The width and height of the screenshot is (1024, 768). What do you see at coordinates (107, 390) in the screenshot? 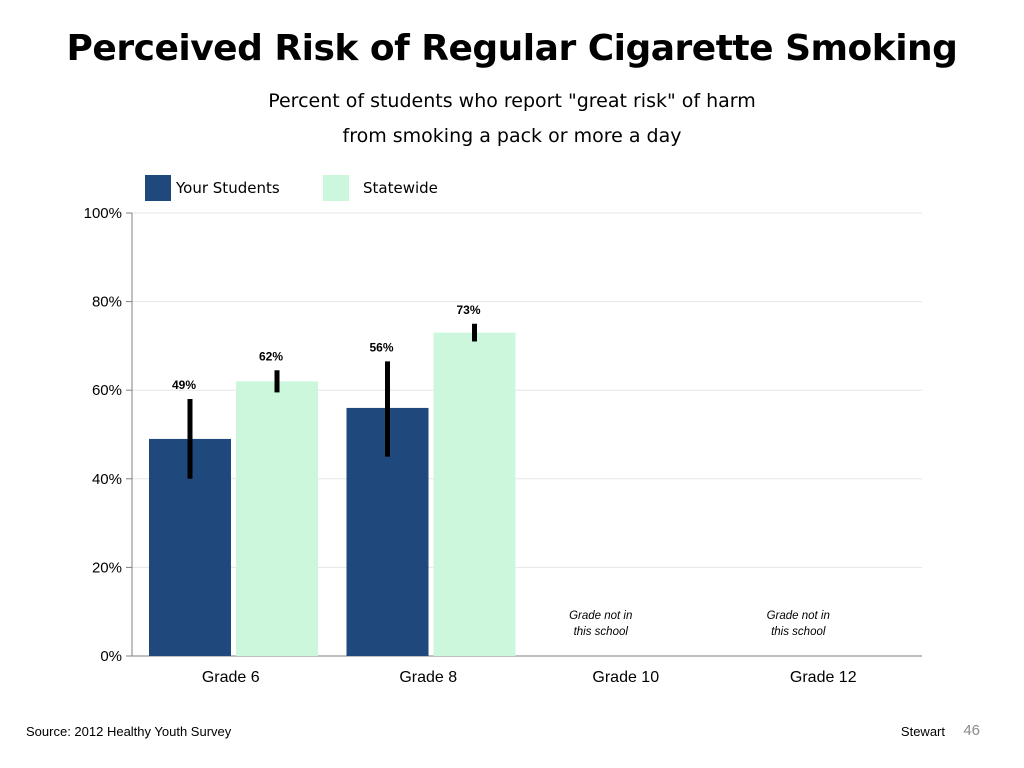
I see `y-tick-label: 60%` at bounding box center [107, 390].